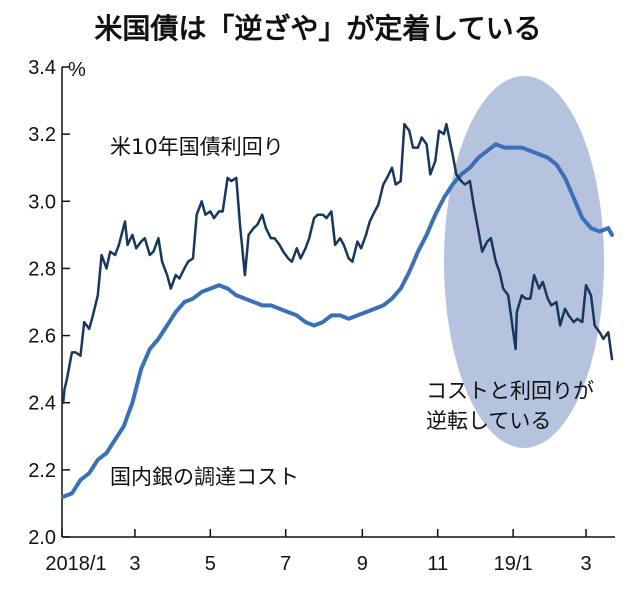 The image size is (630, 591). What do you see at coordinates (317, 28) in the screenshot?
I see `chart-title: 米国債は「逆ざや」が定着している` at bounding box center [317, 28].